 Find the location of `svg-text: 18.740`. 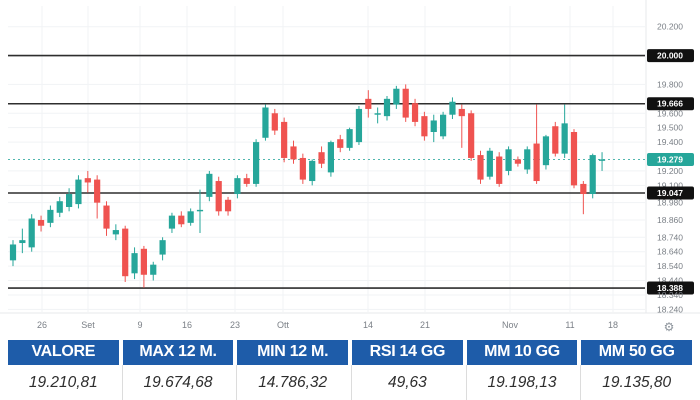

svg-text: 18.740 is located at coordinates (670, 237).